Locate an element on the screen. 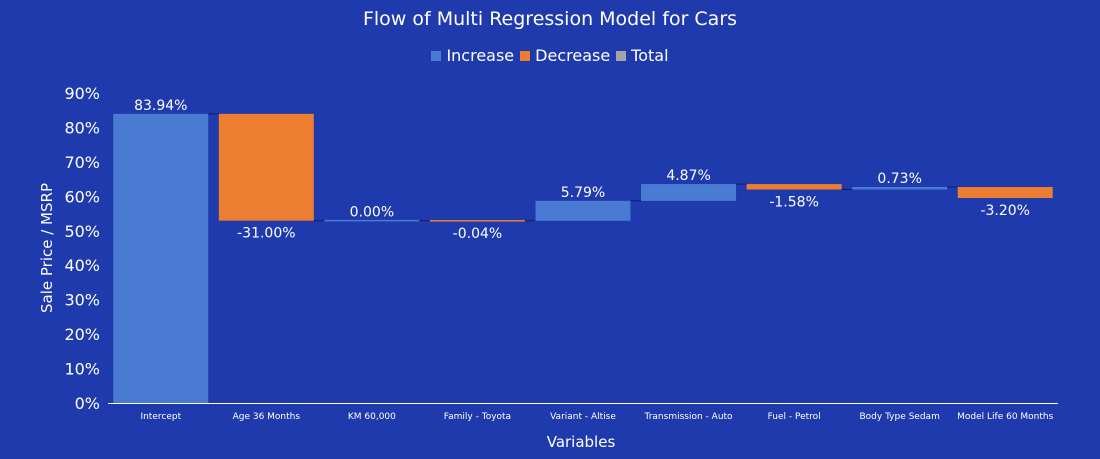 The image size is (1100, 459). y-tick-label: 70% is located at coordinates (82, 162).